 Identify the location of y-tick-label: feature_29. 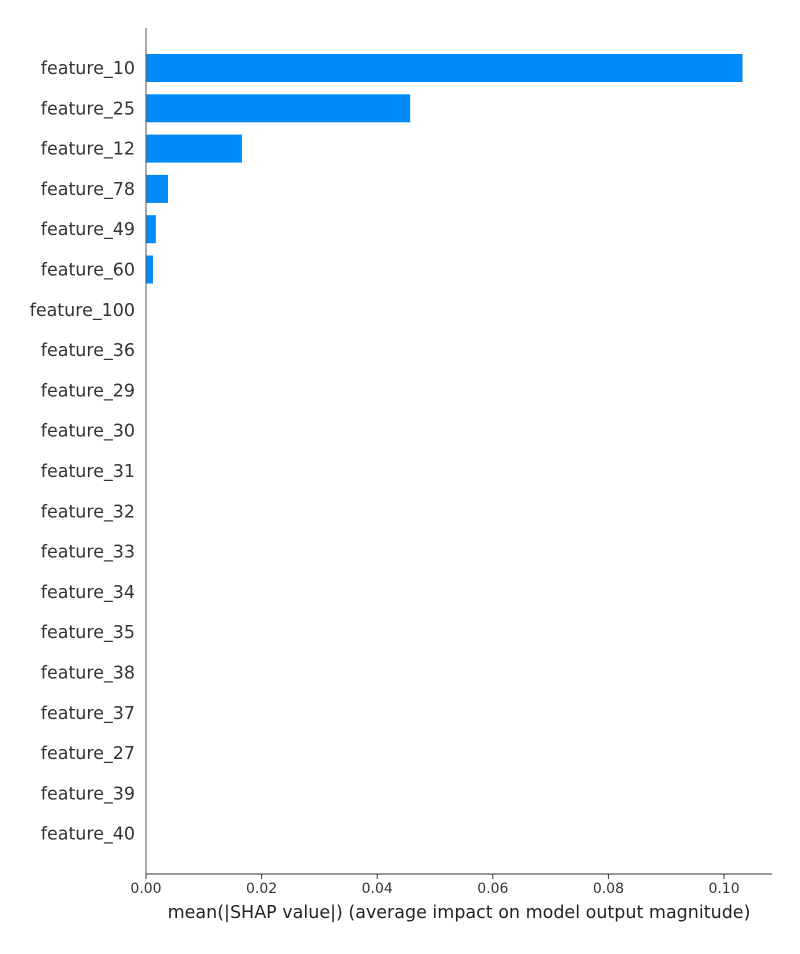
(88, 391).